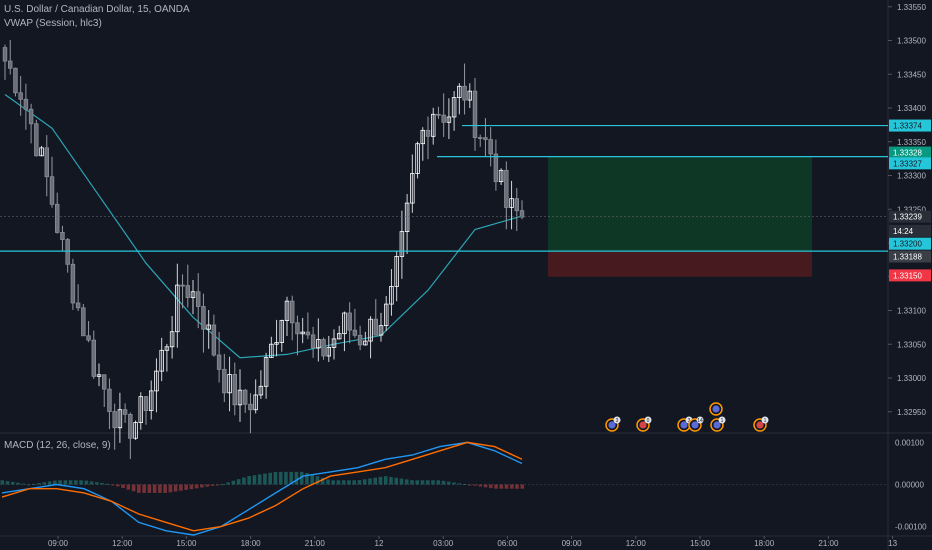  Describe the element at coordinates (911, 41) in the screenshot. I see `price-tick-label: 1.33500` at that location.